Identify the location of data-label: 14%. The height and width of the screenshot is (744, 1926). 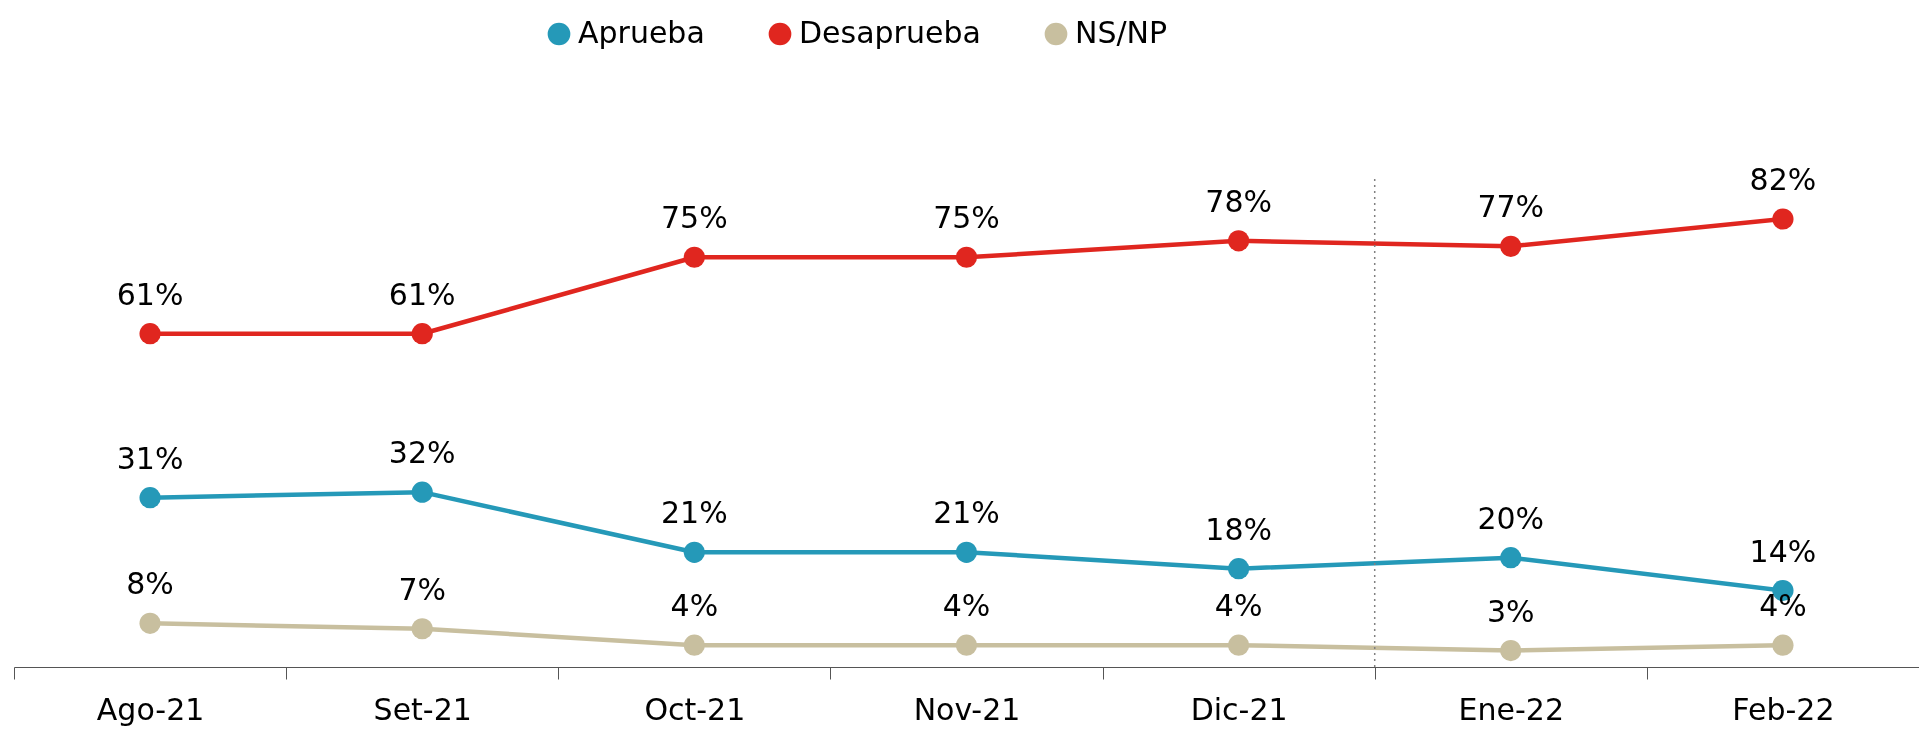
(1783, 551).